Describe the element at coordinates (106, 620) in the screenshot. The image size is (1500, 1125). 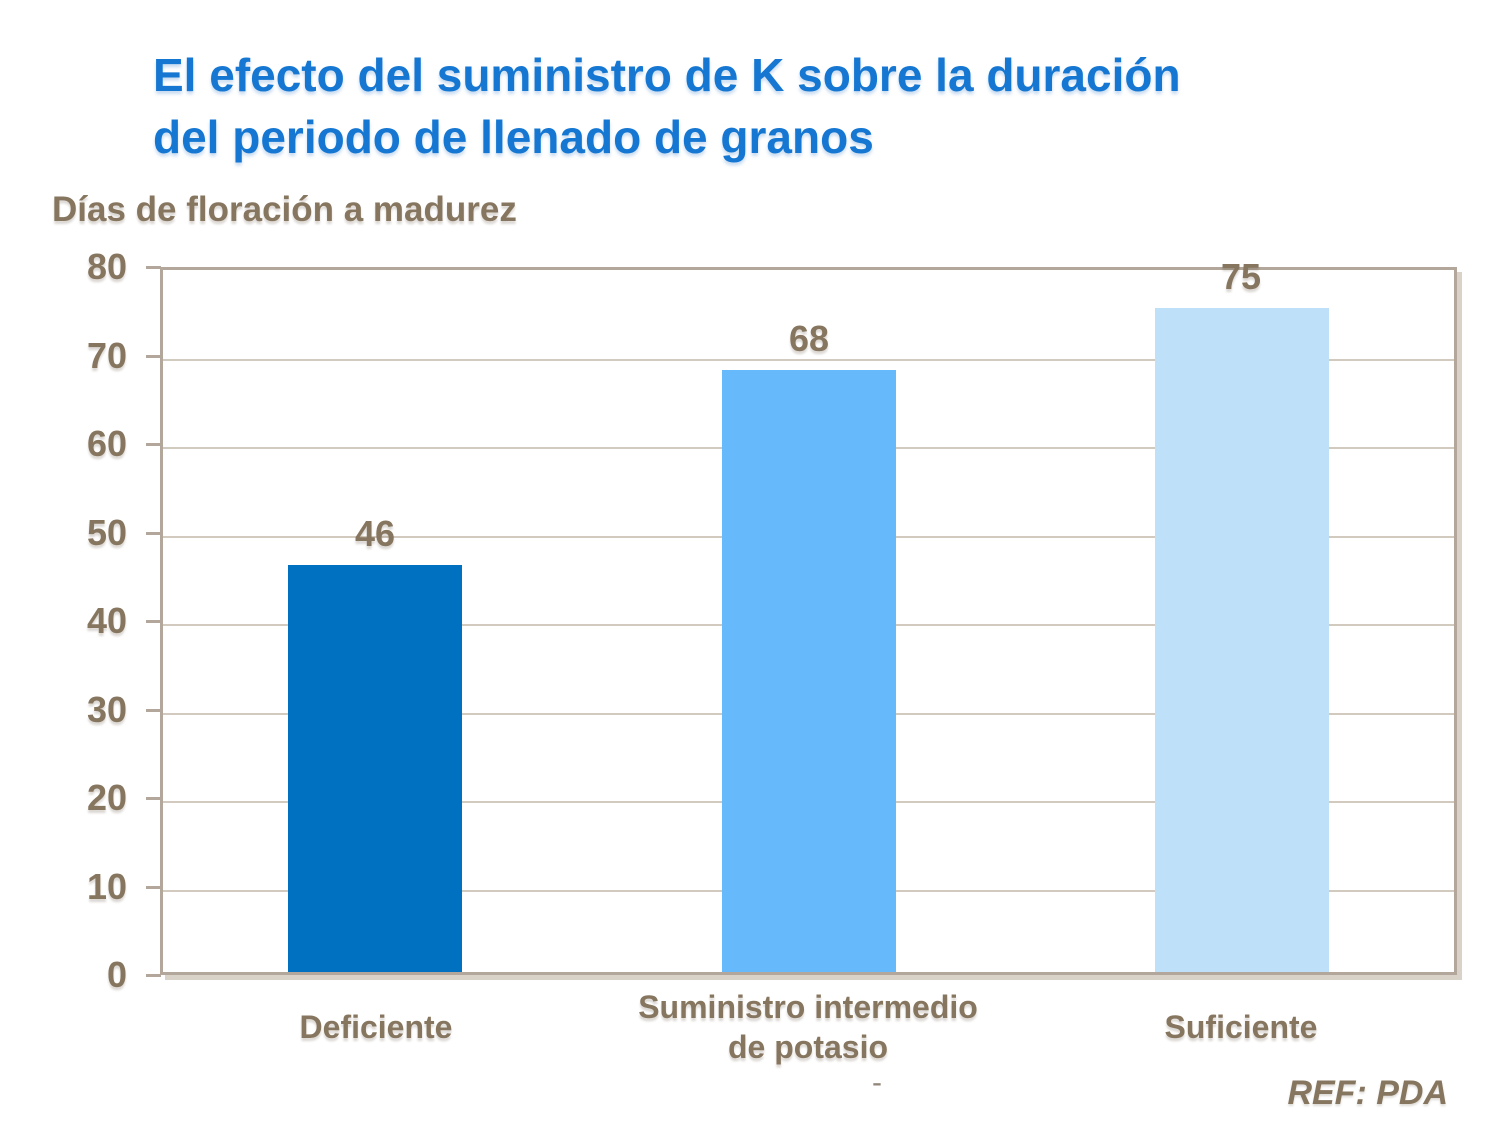
I see `y-tick-label: 40` at that location.